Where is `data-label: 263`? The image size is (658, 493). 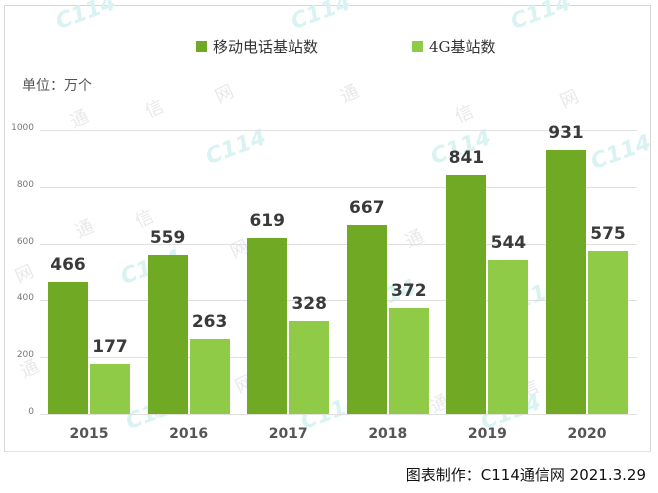
data-label: 263 is located at coordinates (209, 322).